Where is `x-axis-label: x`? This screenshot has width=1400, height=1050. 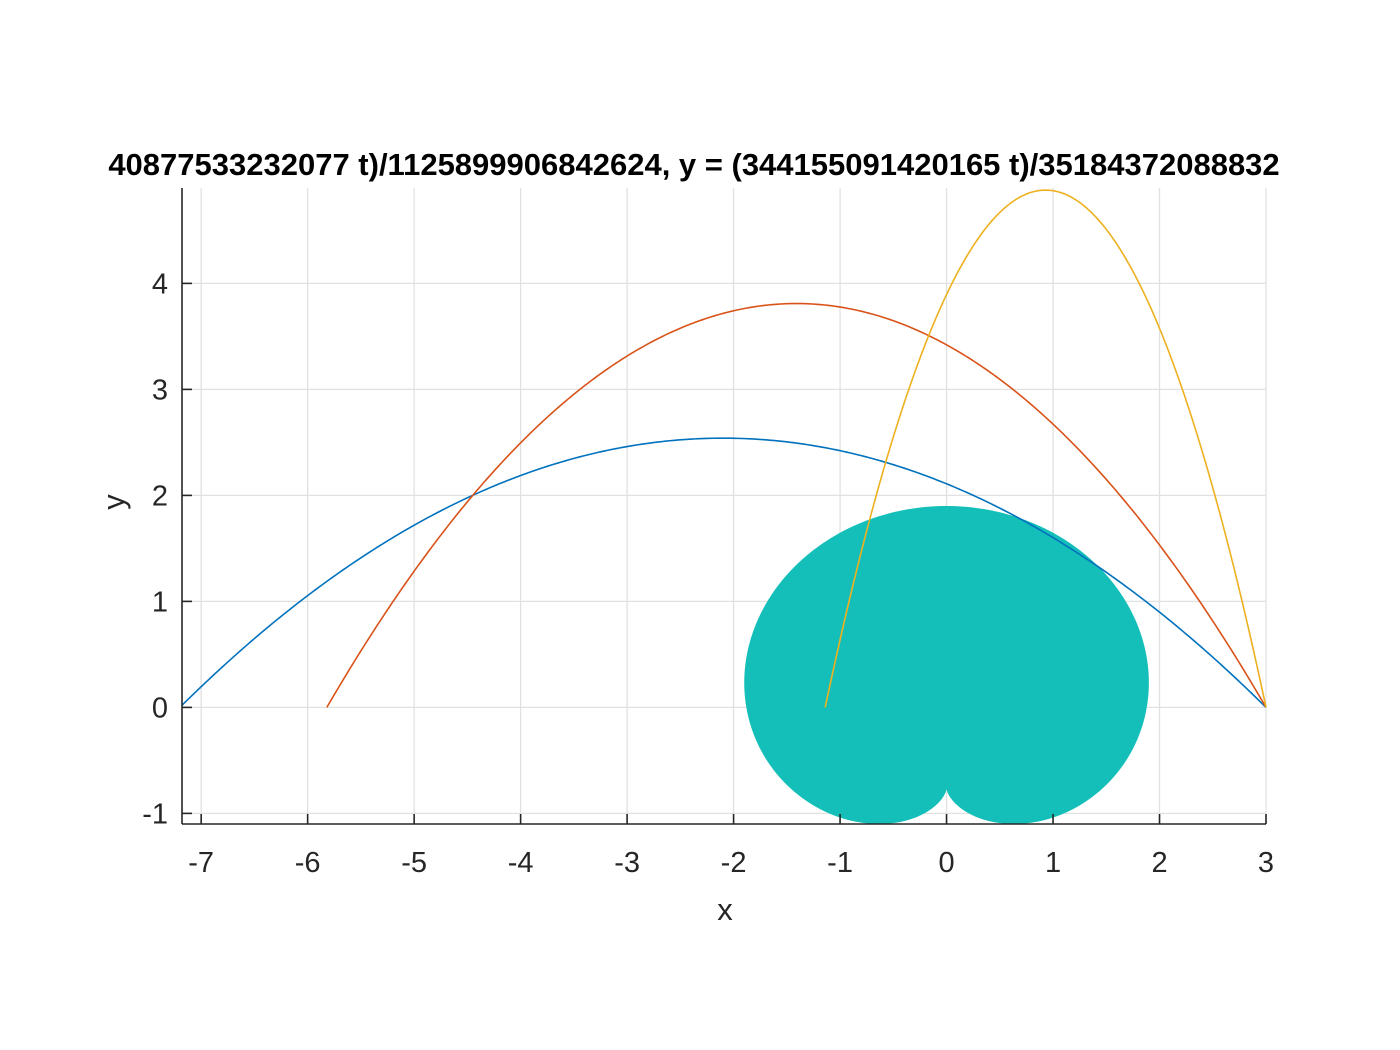 x-axis-label: x is located at coordinates (725, 909).